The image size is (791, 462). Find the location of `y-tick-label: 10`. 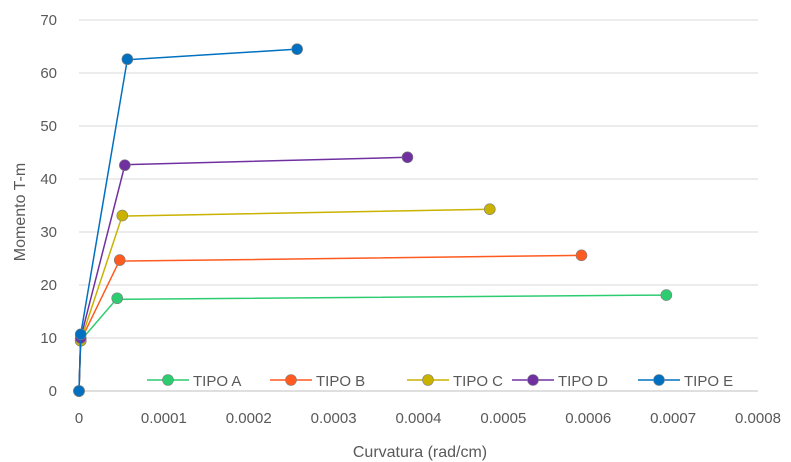

y-tick-label: 10 is located at coordinates (48, 338).